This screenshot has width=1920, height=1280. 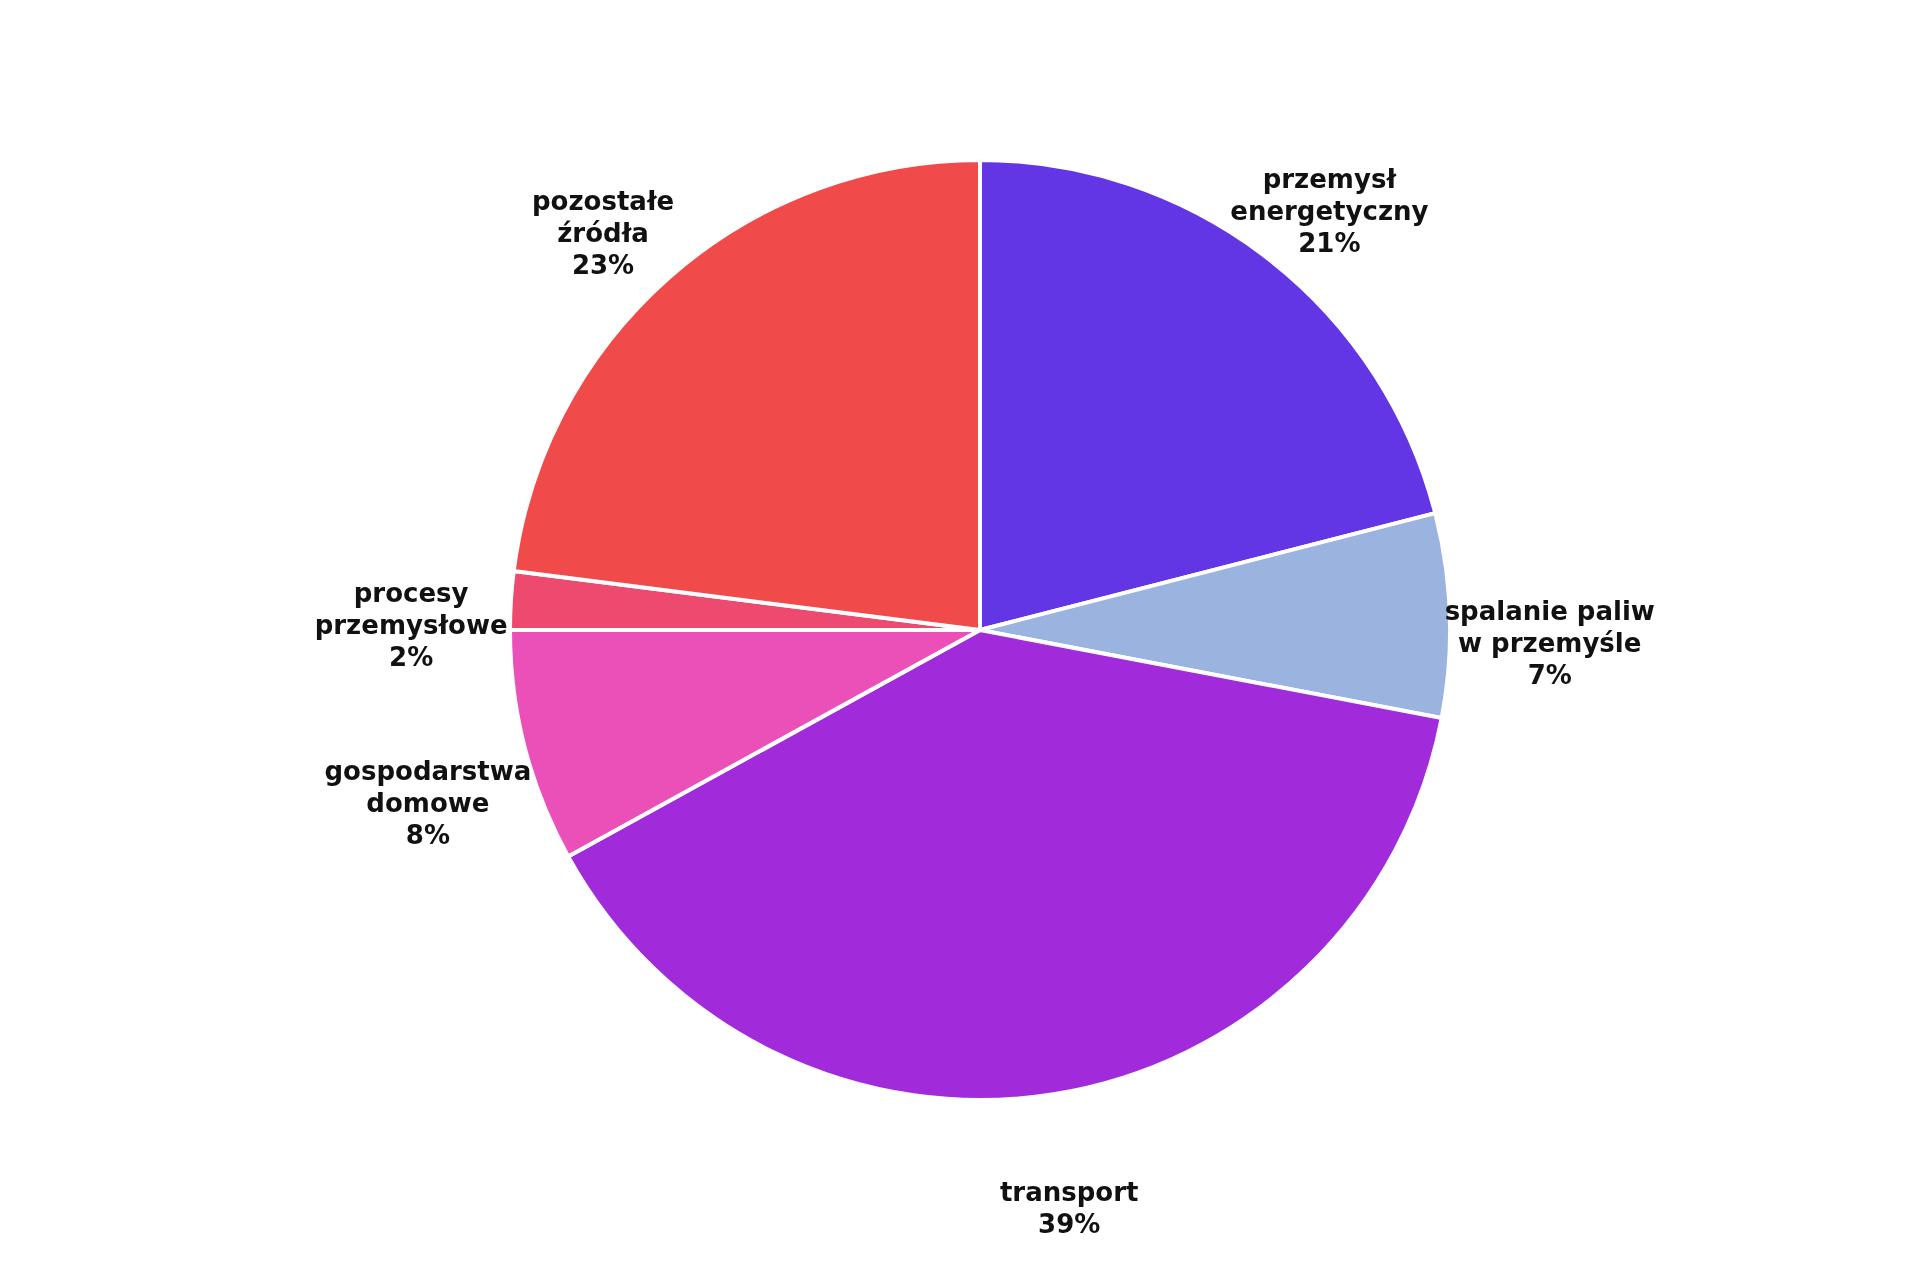 What do you see at coordinates (603, 265) in the screenshot?
I see `data-label: 23%` at bounding box center [603, 265].